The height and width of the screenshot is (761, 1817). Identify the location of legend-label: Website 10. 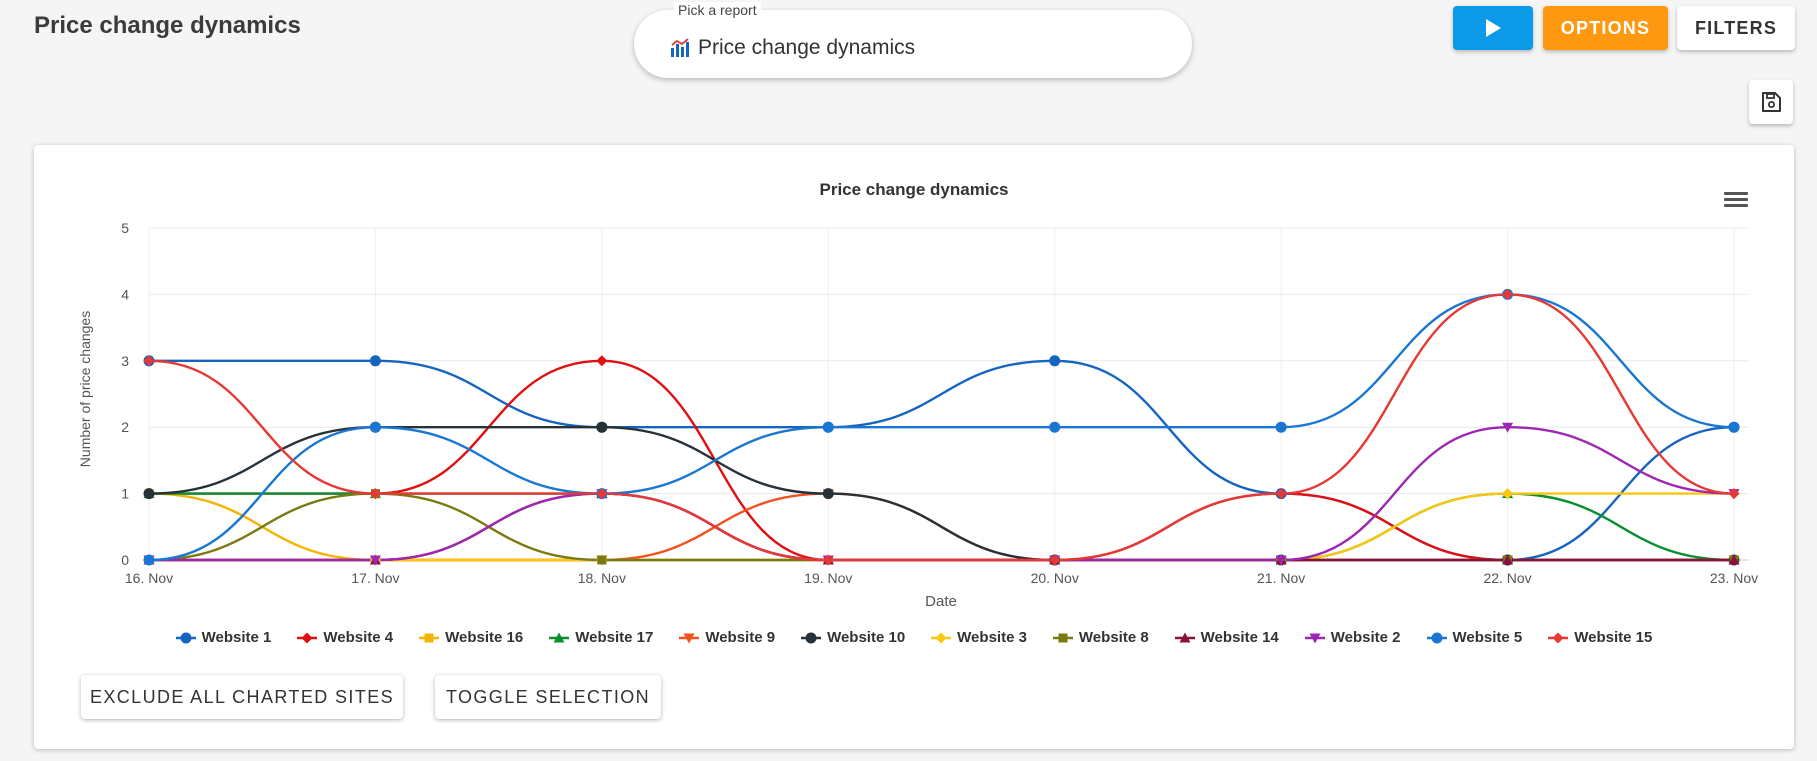
(866, 637).